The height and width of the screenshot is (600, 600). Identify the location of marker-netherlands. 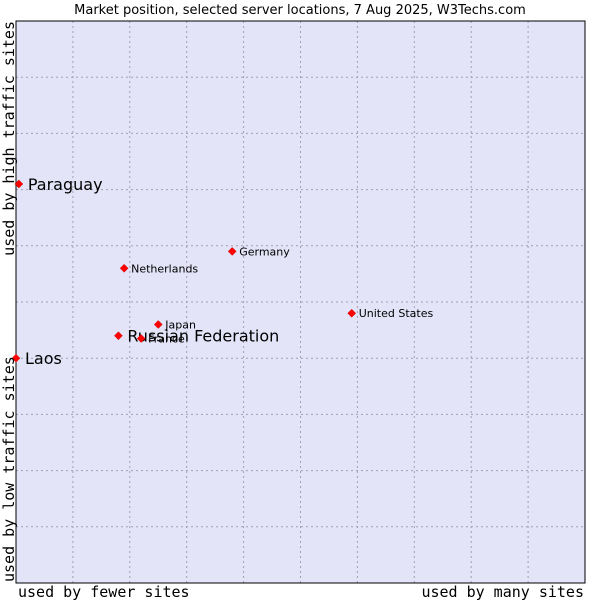
(124, 268).